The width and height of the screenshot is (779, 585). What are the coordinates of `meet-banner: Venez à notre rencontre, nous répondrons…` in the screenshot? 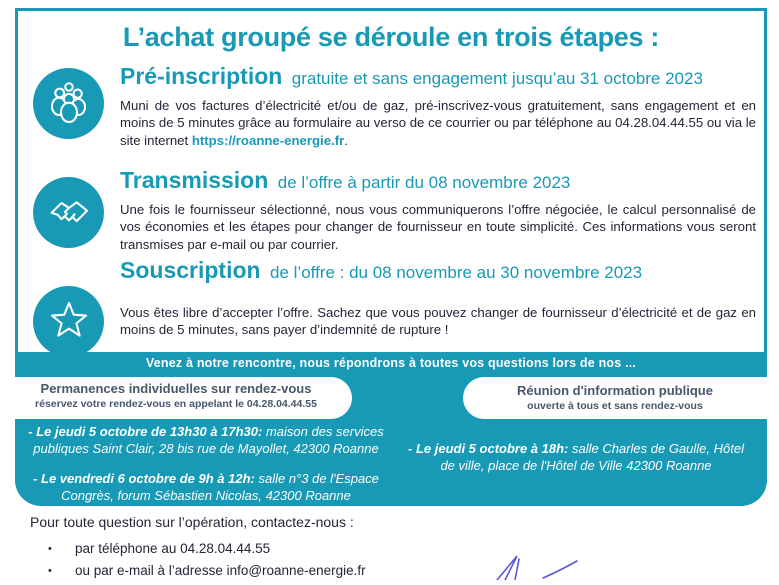 It's located at (391, 363).